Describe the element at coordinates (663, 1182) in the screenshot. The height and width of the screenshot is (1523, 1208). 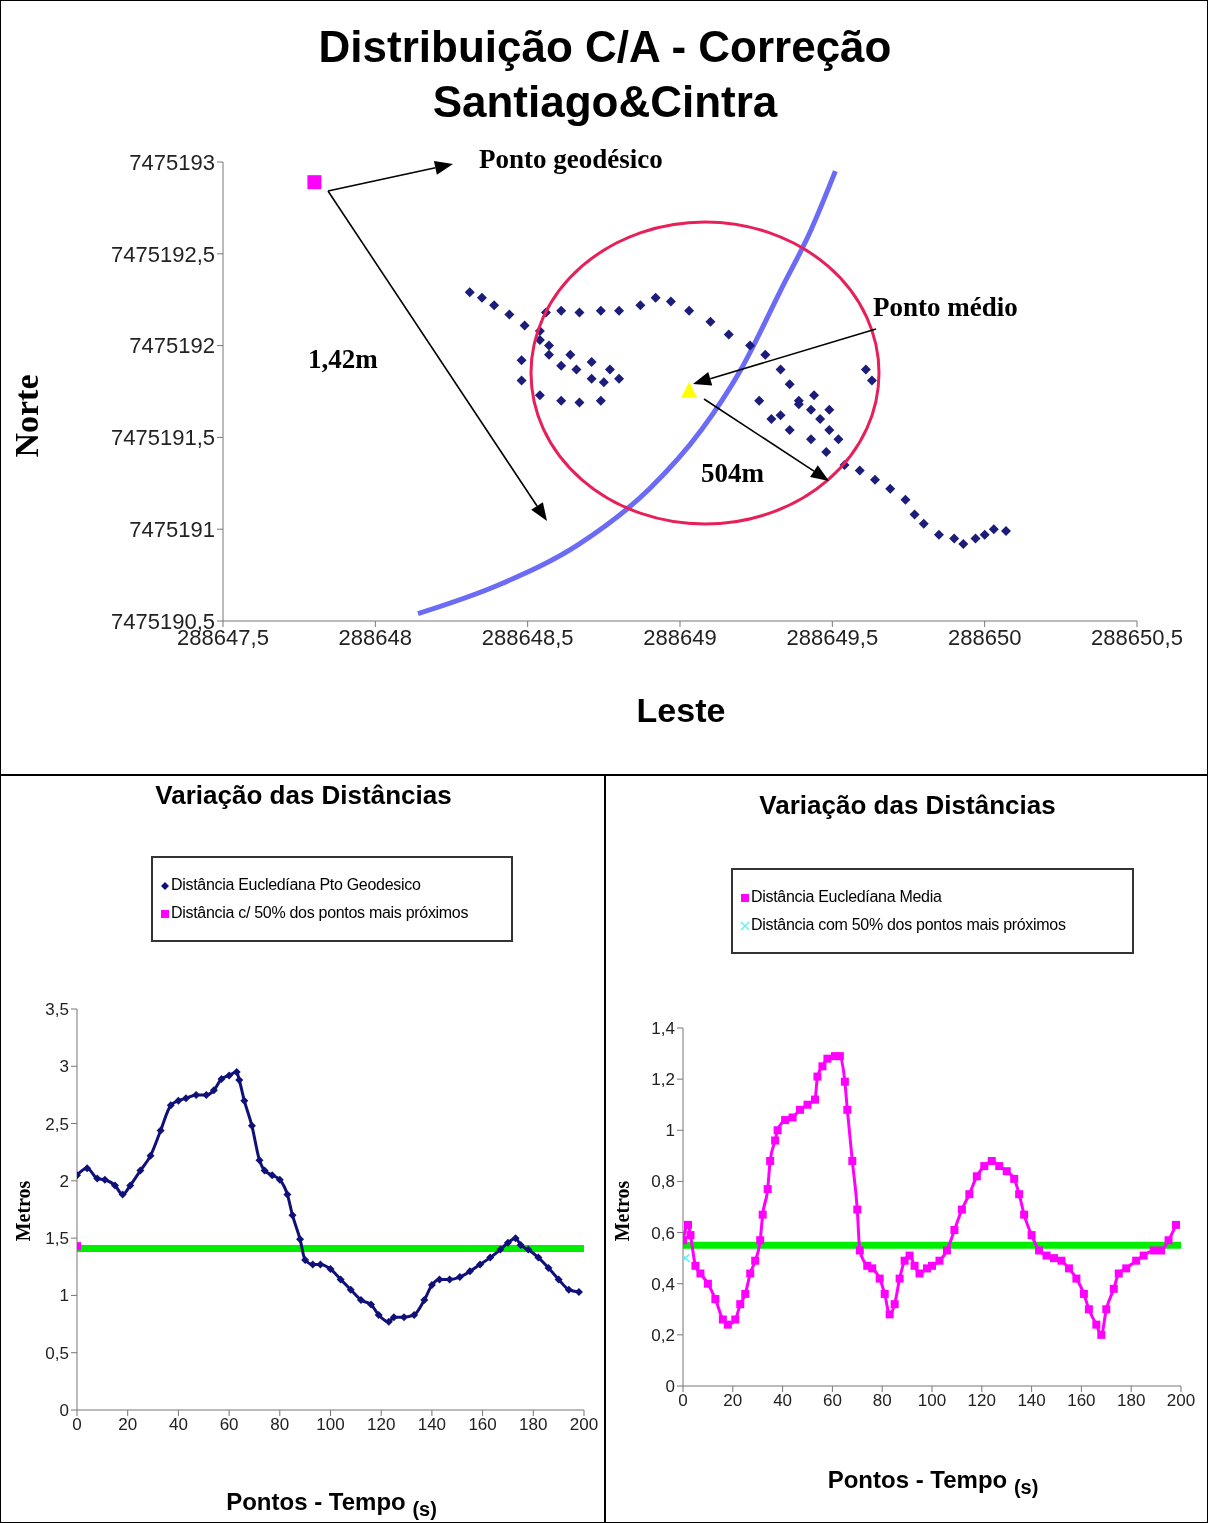
I see `y-tick-label: 0,8` at that location.